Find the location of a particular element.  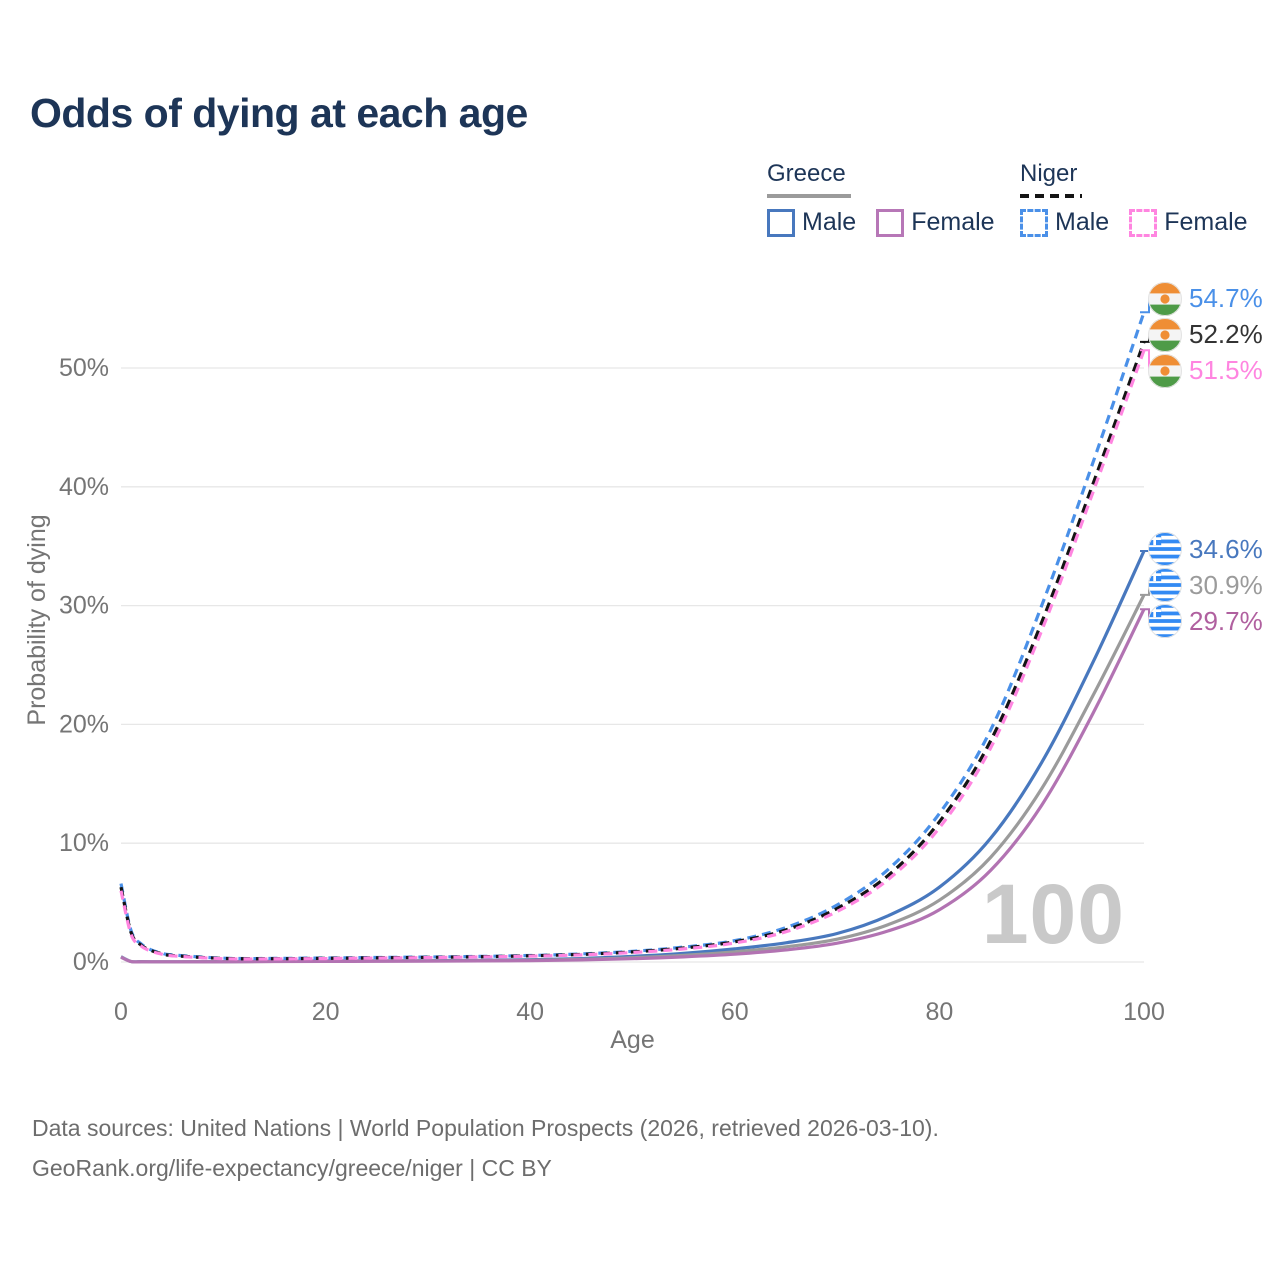

y-tick-label: 50% is located at coordinates (84, 368).